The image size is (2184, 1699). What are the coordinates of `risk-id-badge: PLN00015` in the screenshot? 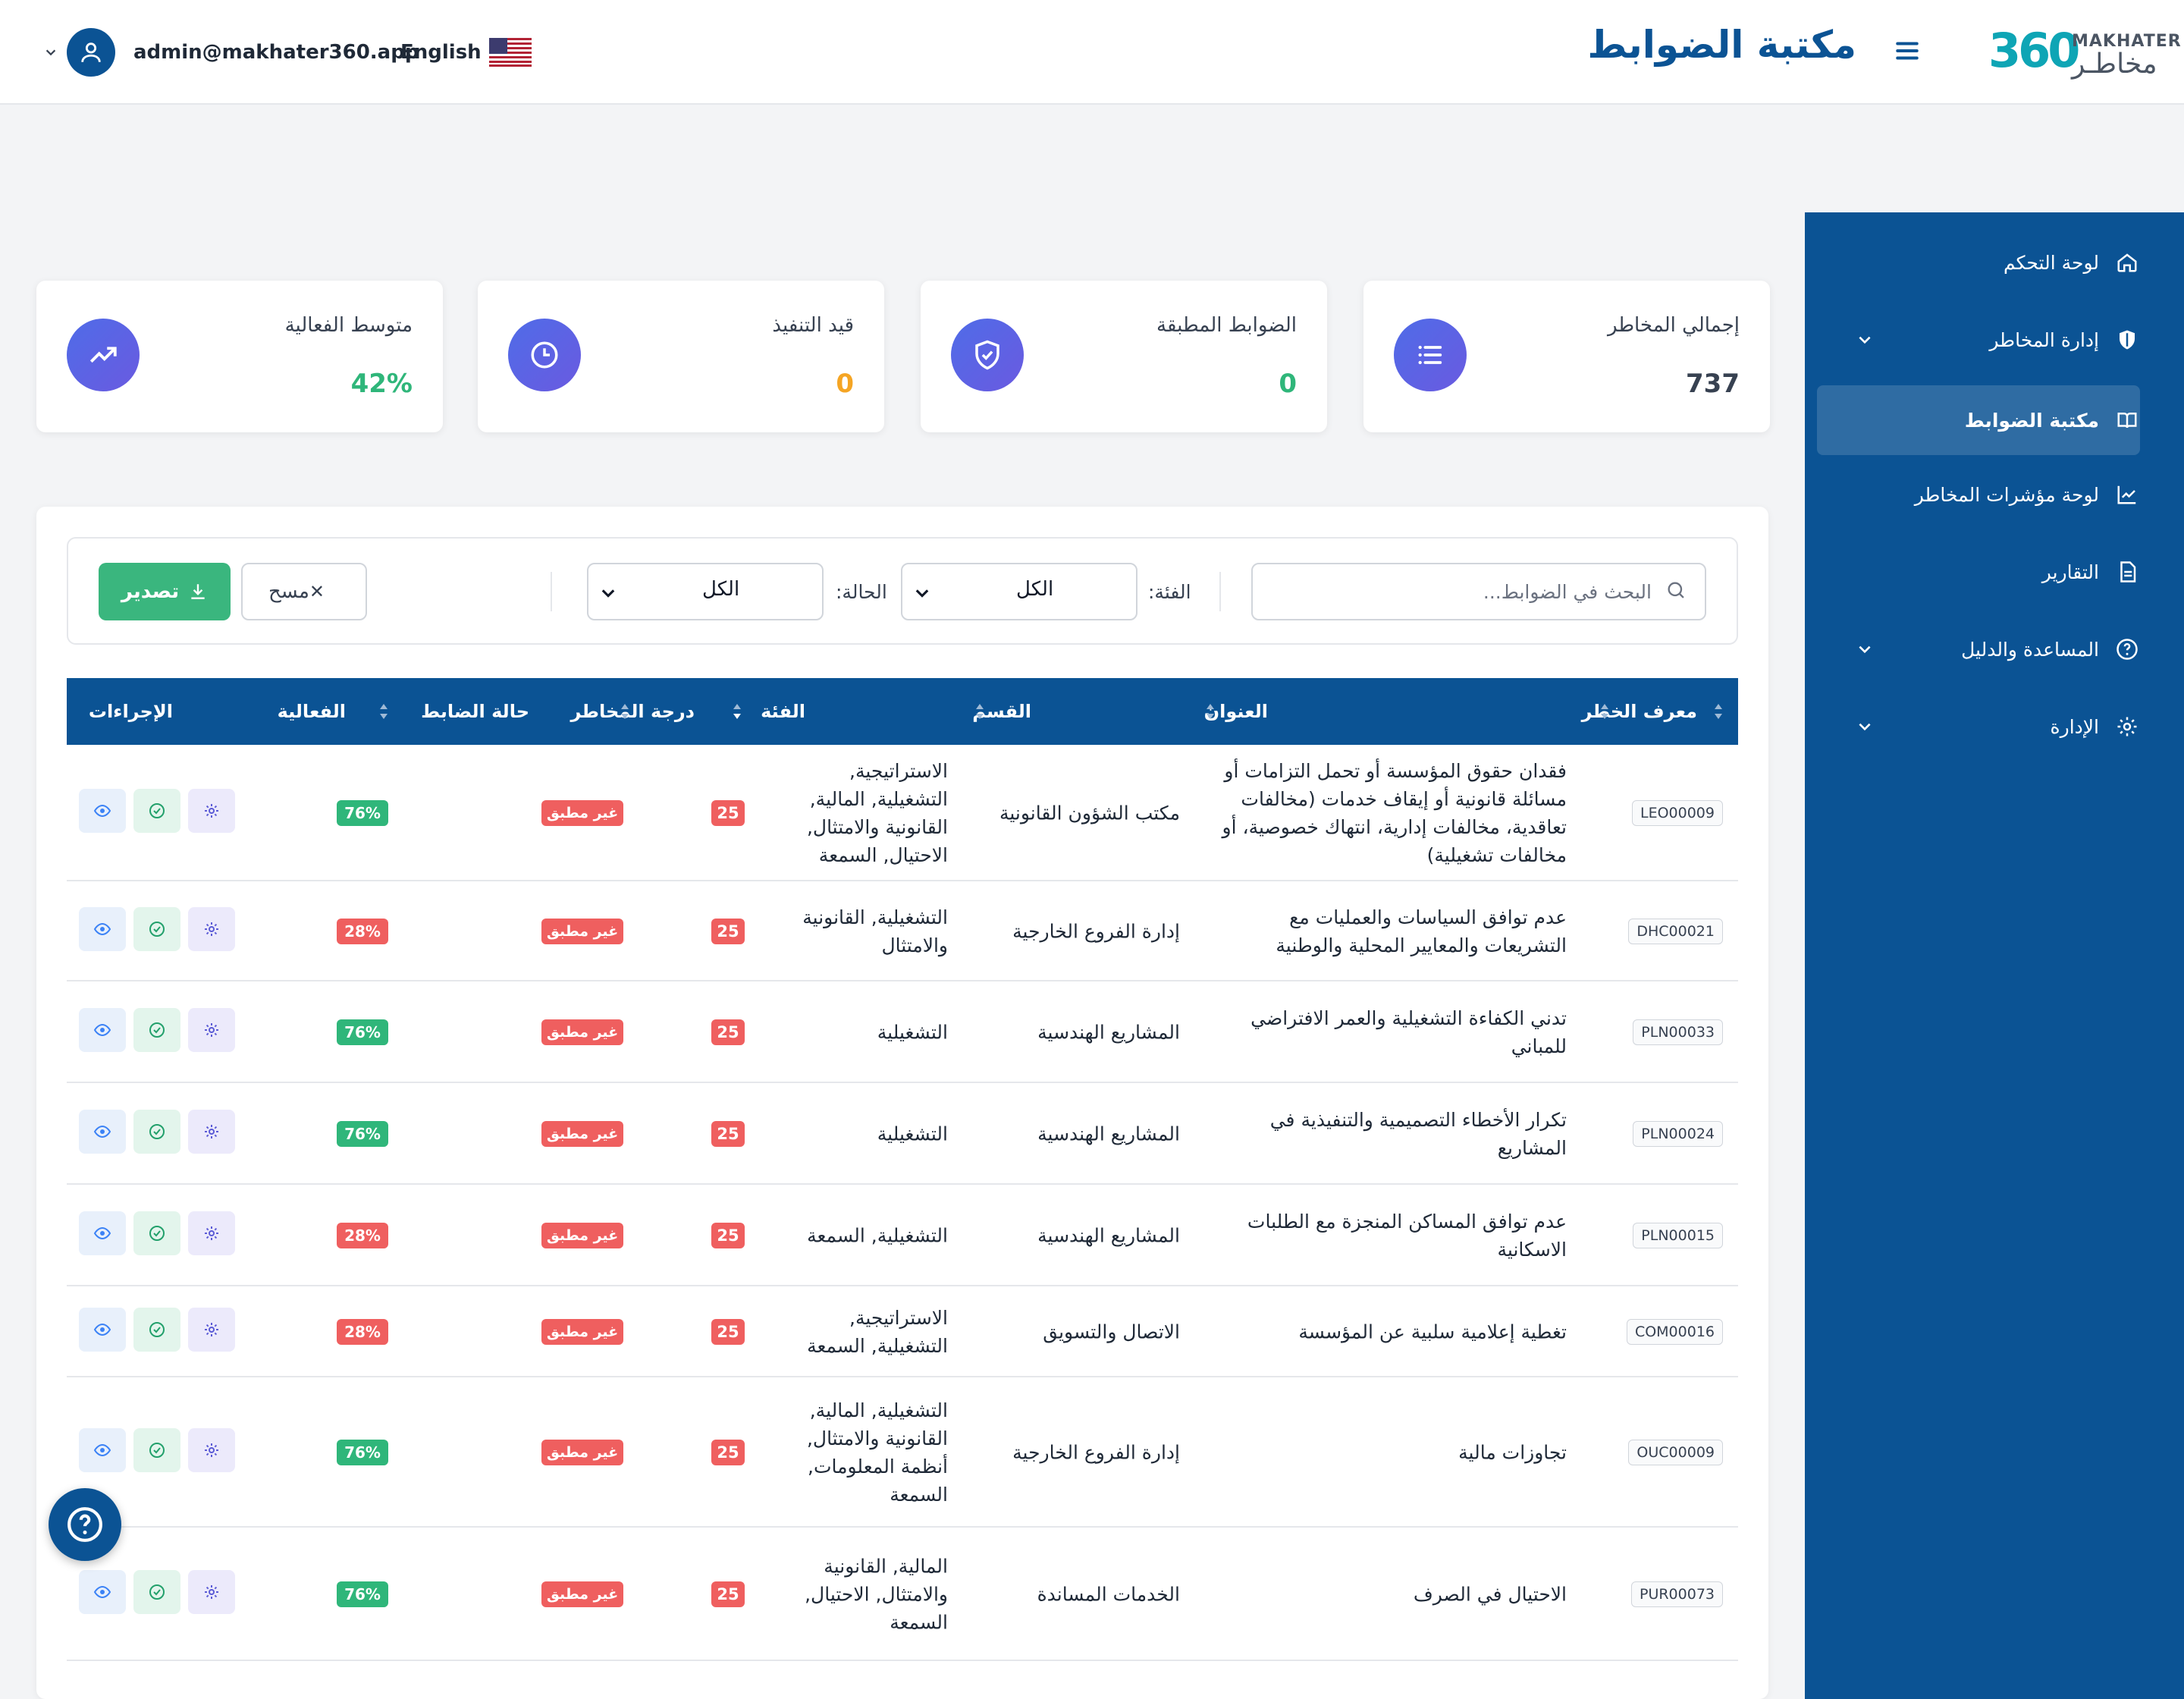 It's located at (1678, 1236).